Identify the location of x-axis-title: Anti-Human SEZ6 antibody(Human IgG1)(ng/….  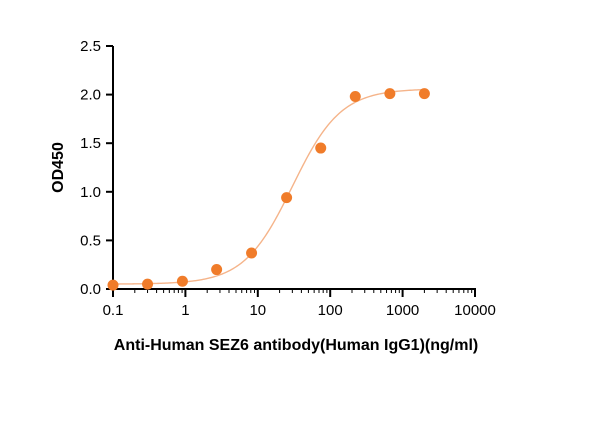
(296, 345).